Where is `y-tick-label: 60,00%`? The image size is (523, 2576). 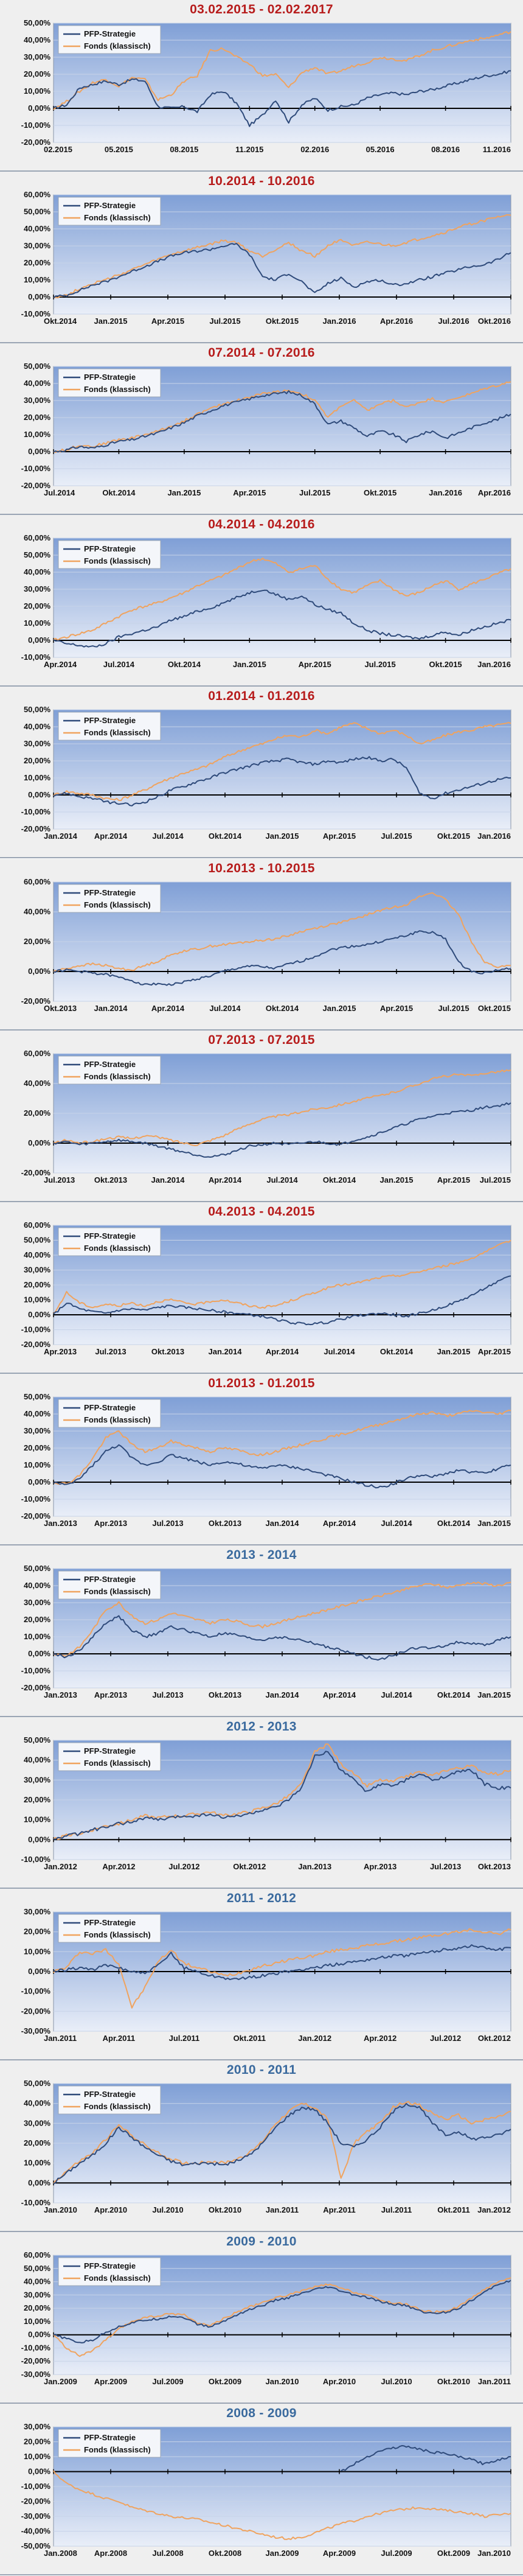
y-tick-label: 60,00% is located at coordinates (37, 1225).